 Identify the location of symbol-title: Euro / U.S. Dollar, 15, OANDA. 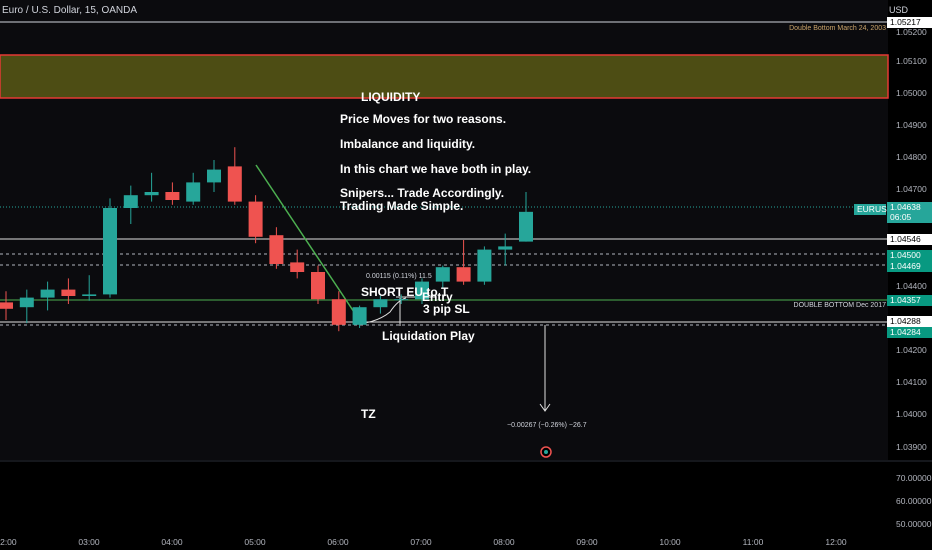
(70, 10).